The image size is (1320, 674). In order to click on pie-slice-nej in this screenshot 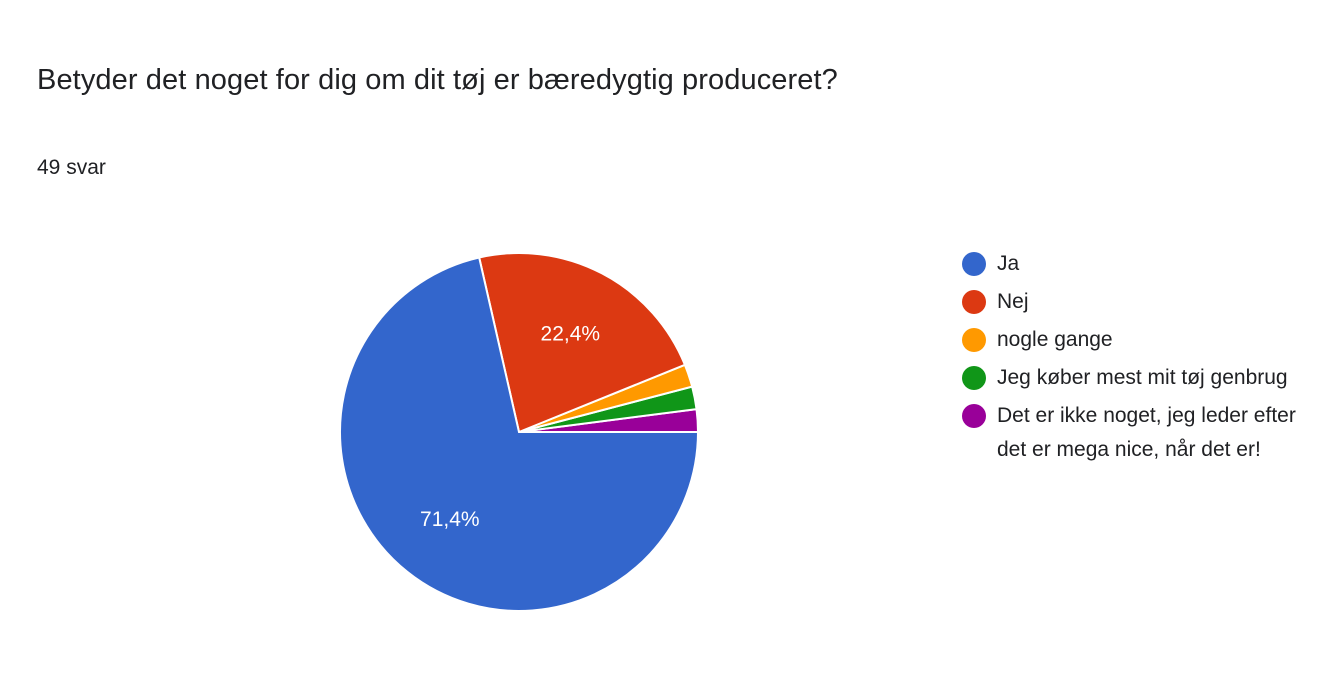, I will do `click(582, 343)`.